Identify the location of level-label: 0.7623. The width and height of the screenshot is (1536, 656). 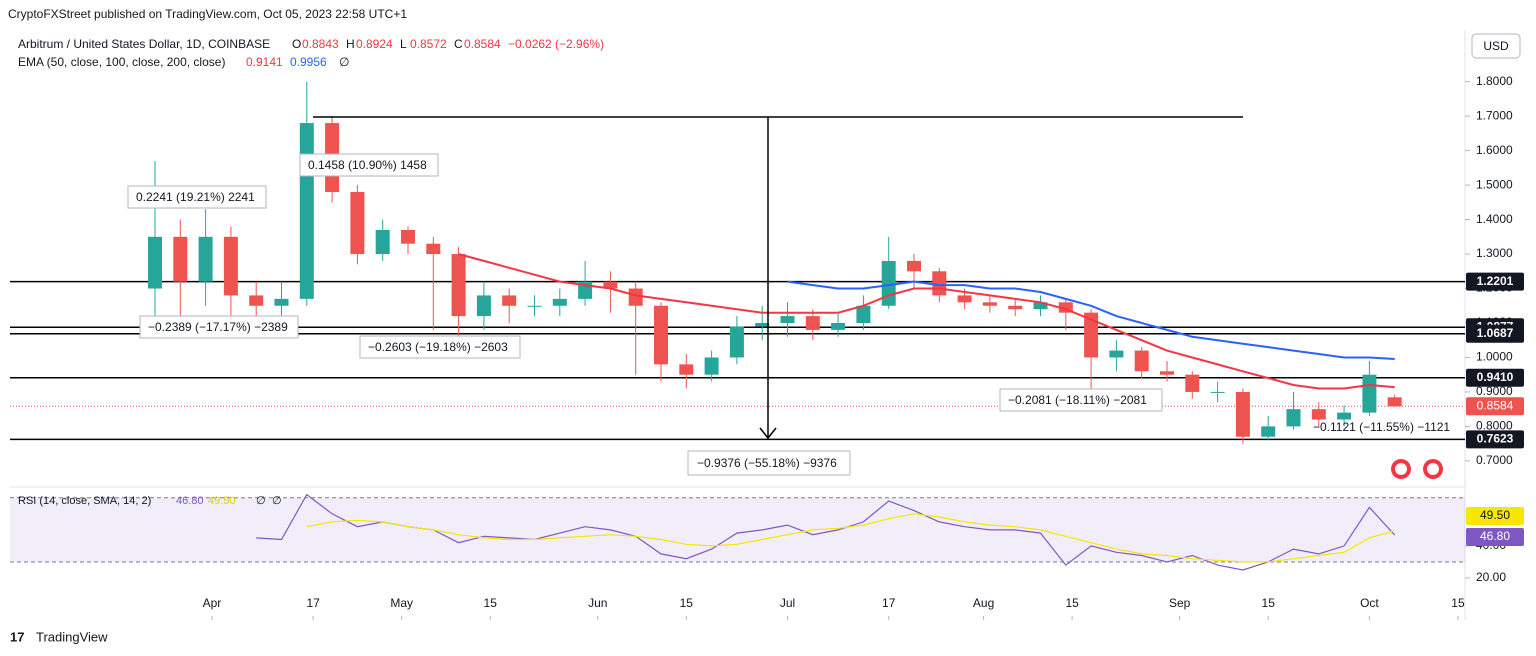
(1495, 439).